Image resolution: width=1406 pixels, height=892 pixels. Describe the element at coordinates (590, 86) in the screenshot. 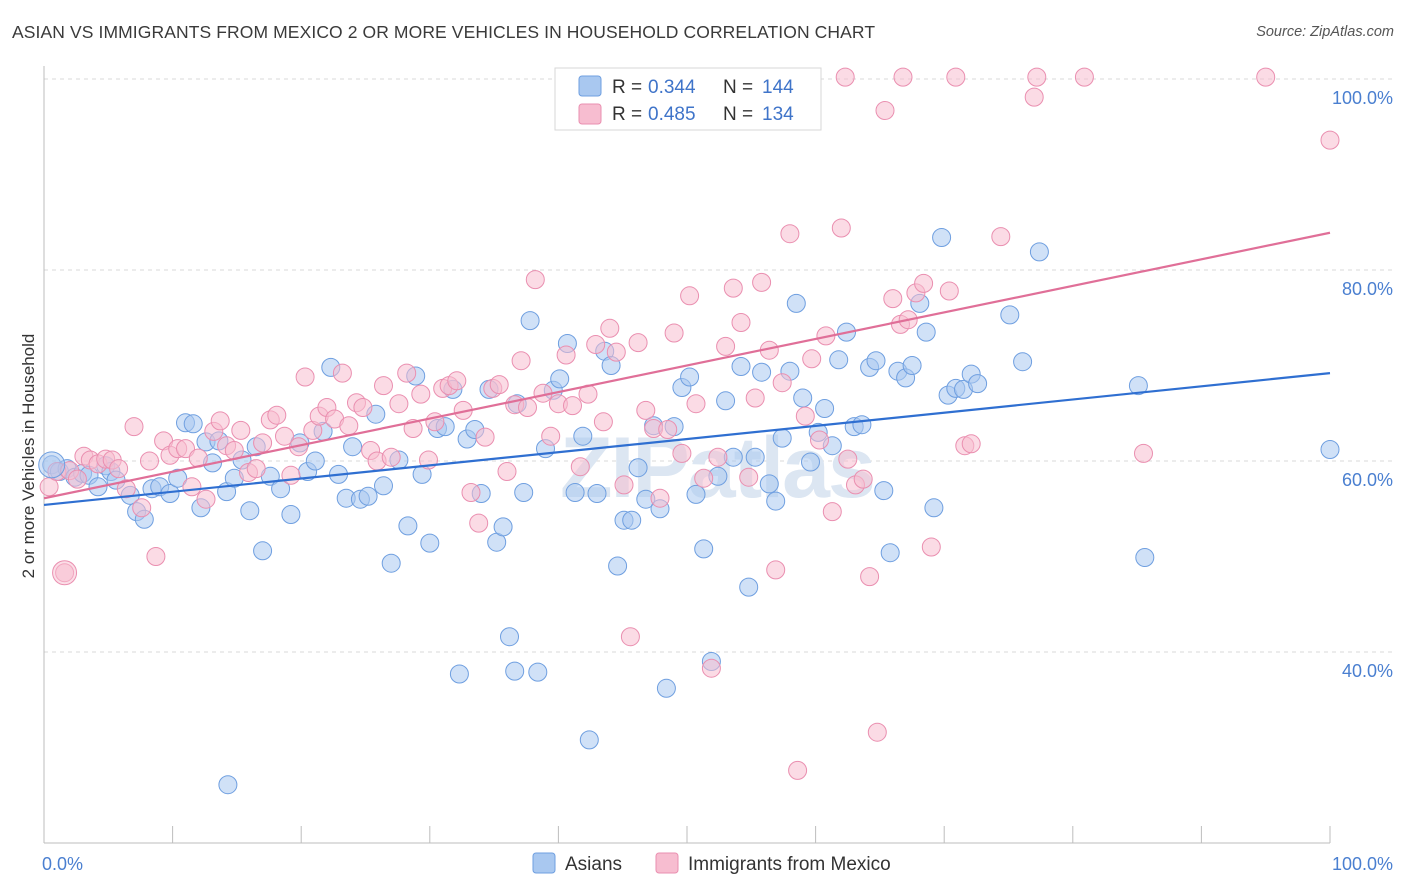

I see `legend-swatch-asians` at that location.